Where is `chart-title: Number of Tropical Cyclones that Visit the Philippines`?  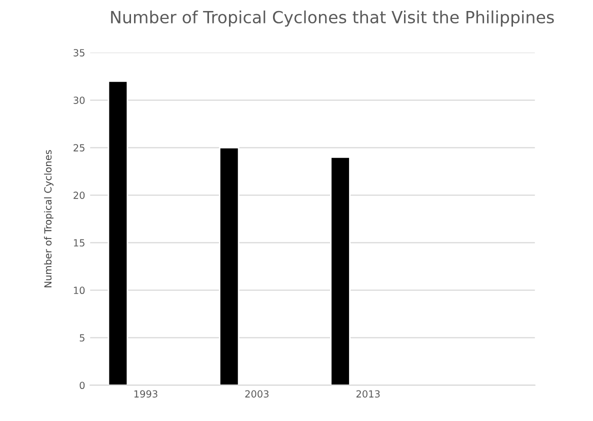
chart-title: Number of Tropical Cyclones that Visit the Philippines is located at coordinates (332, 18).